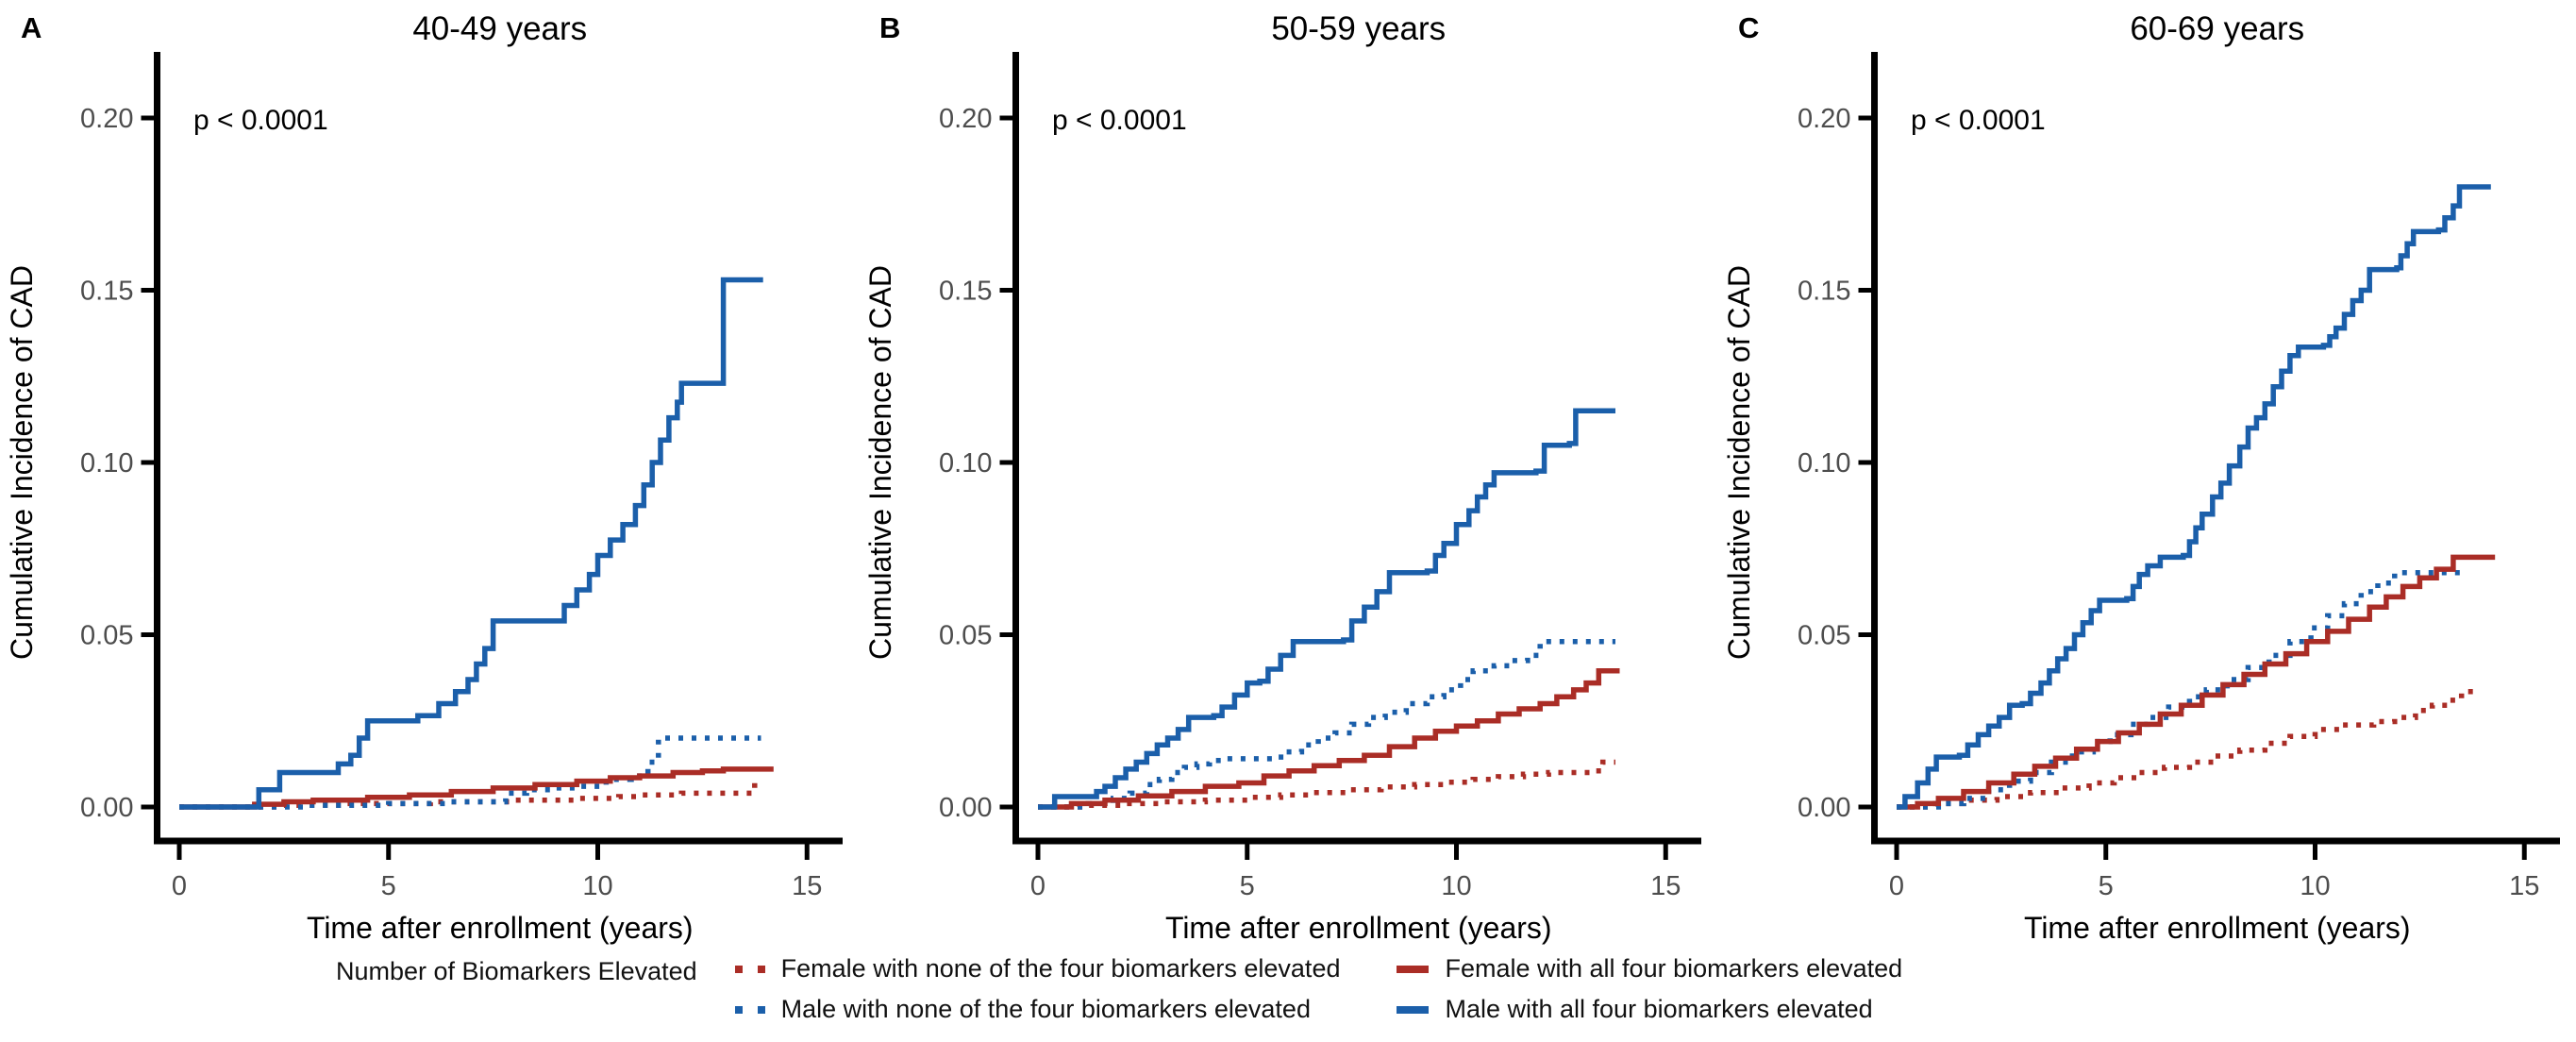  Describe the element at coordinates (749, 969) in the screenshot. I see `female-none-dotted-key-icon` at that location.